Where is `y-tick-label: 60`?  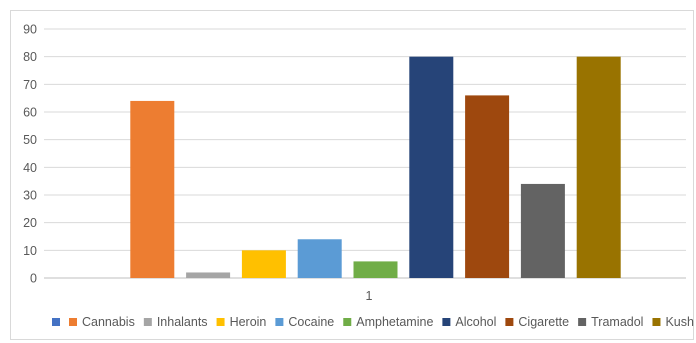 y-tick-label: 60 is located at coordinates (30, 113).